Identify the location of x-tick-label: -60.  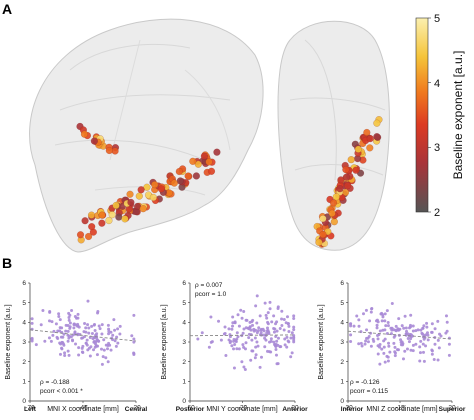
(190, 408).